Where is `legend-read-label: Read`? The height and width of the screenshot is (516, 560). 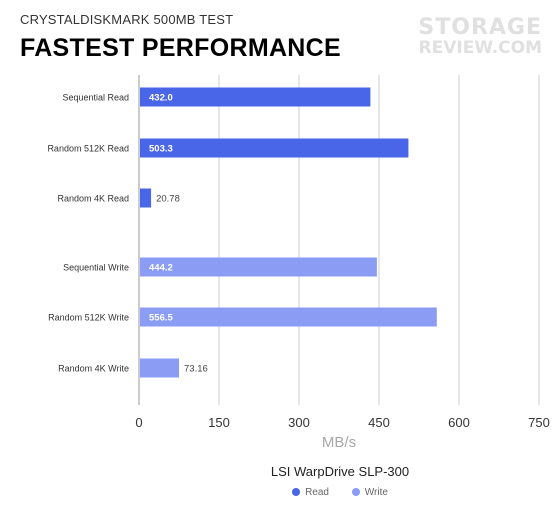
legend-read-label: Read is located at coordinates (317, 492).